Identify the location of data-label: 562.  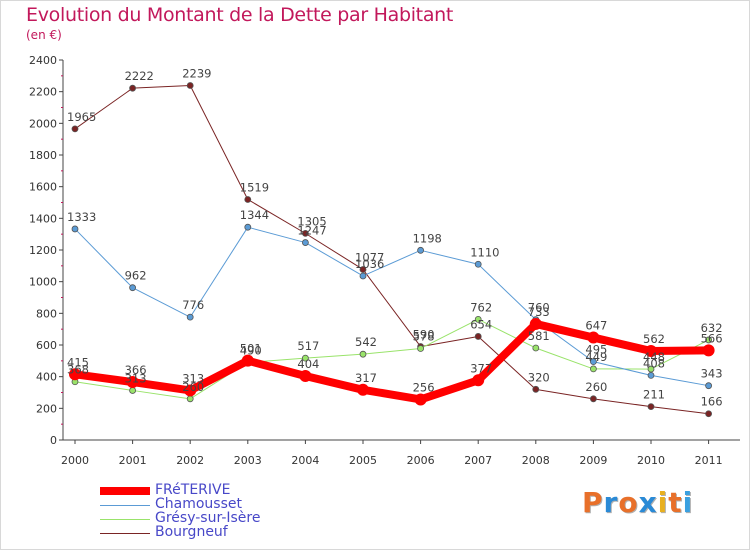
(654, 339).